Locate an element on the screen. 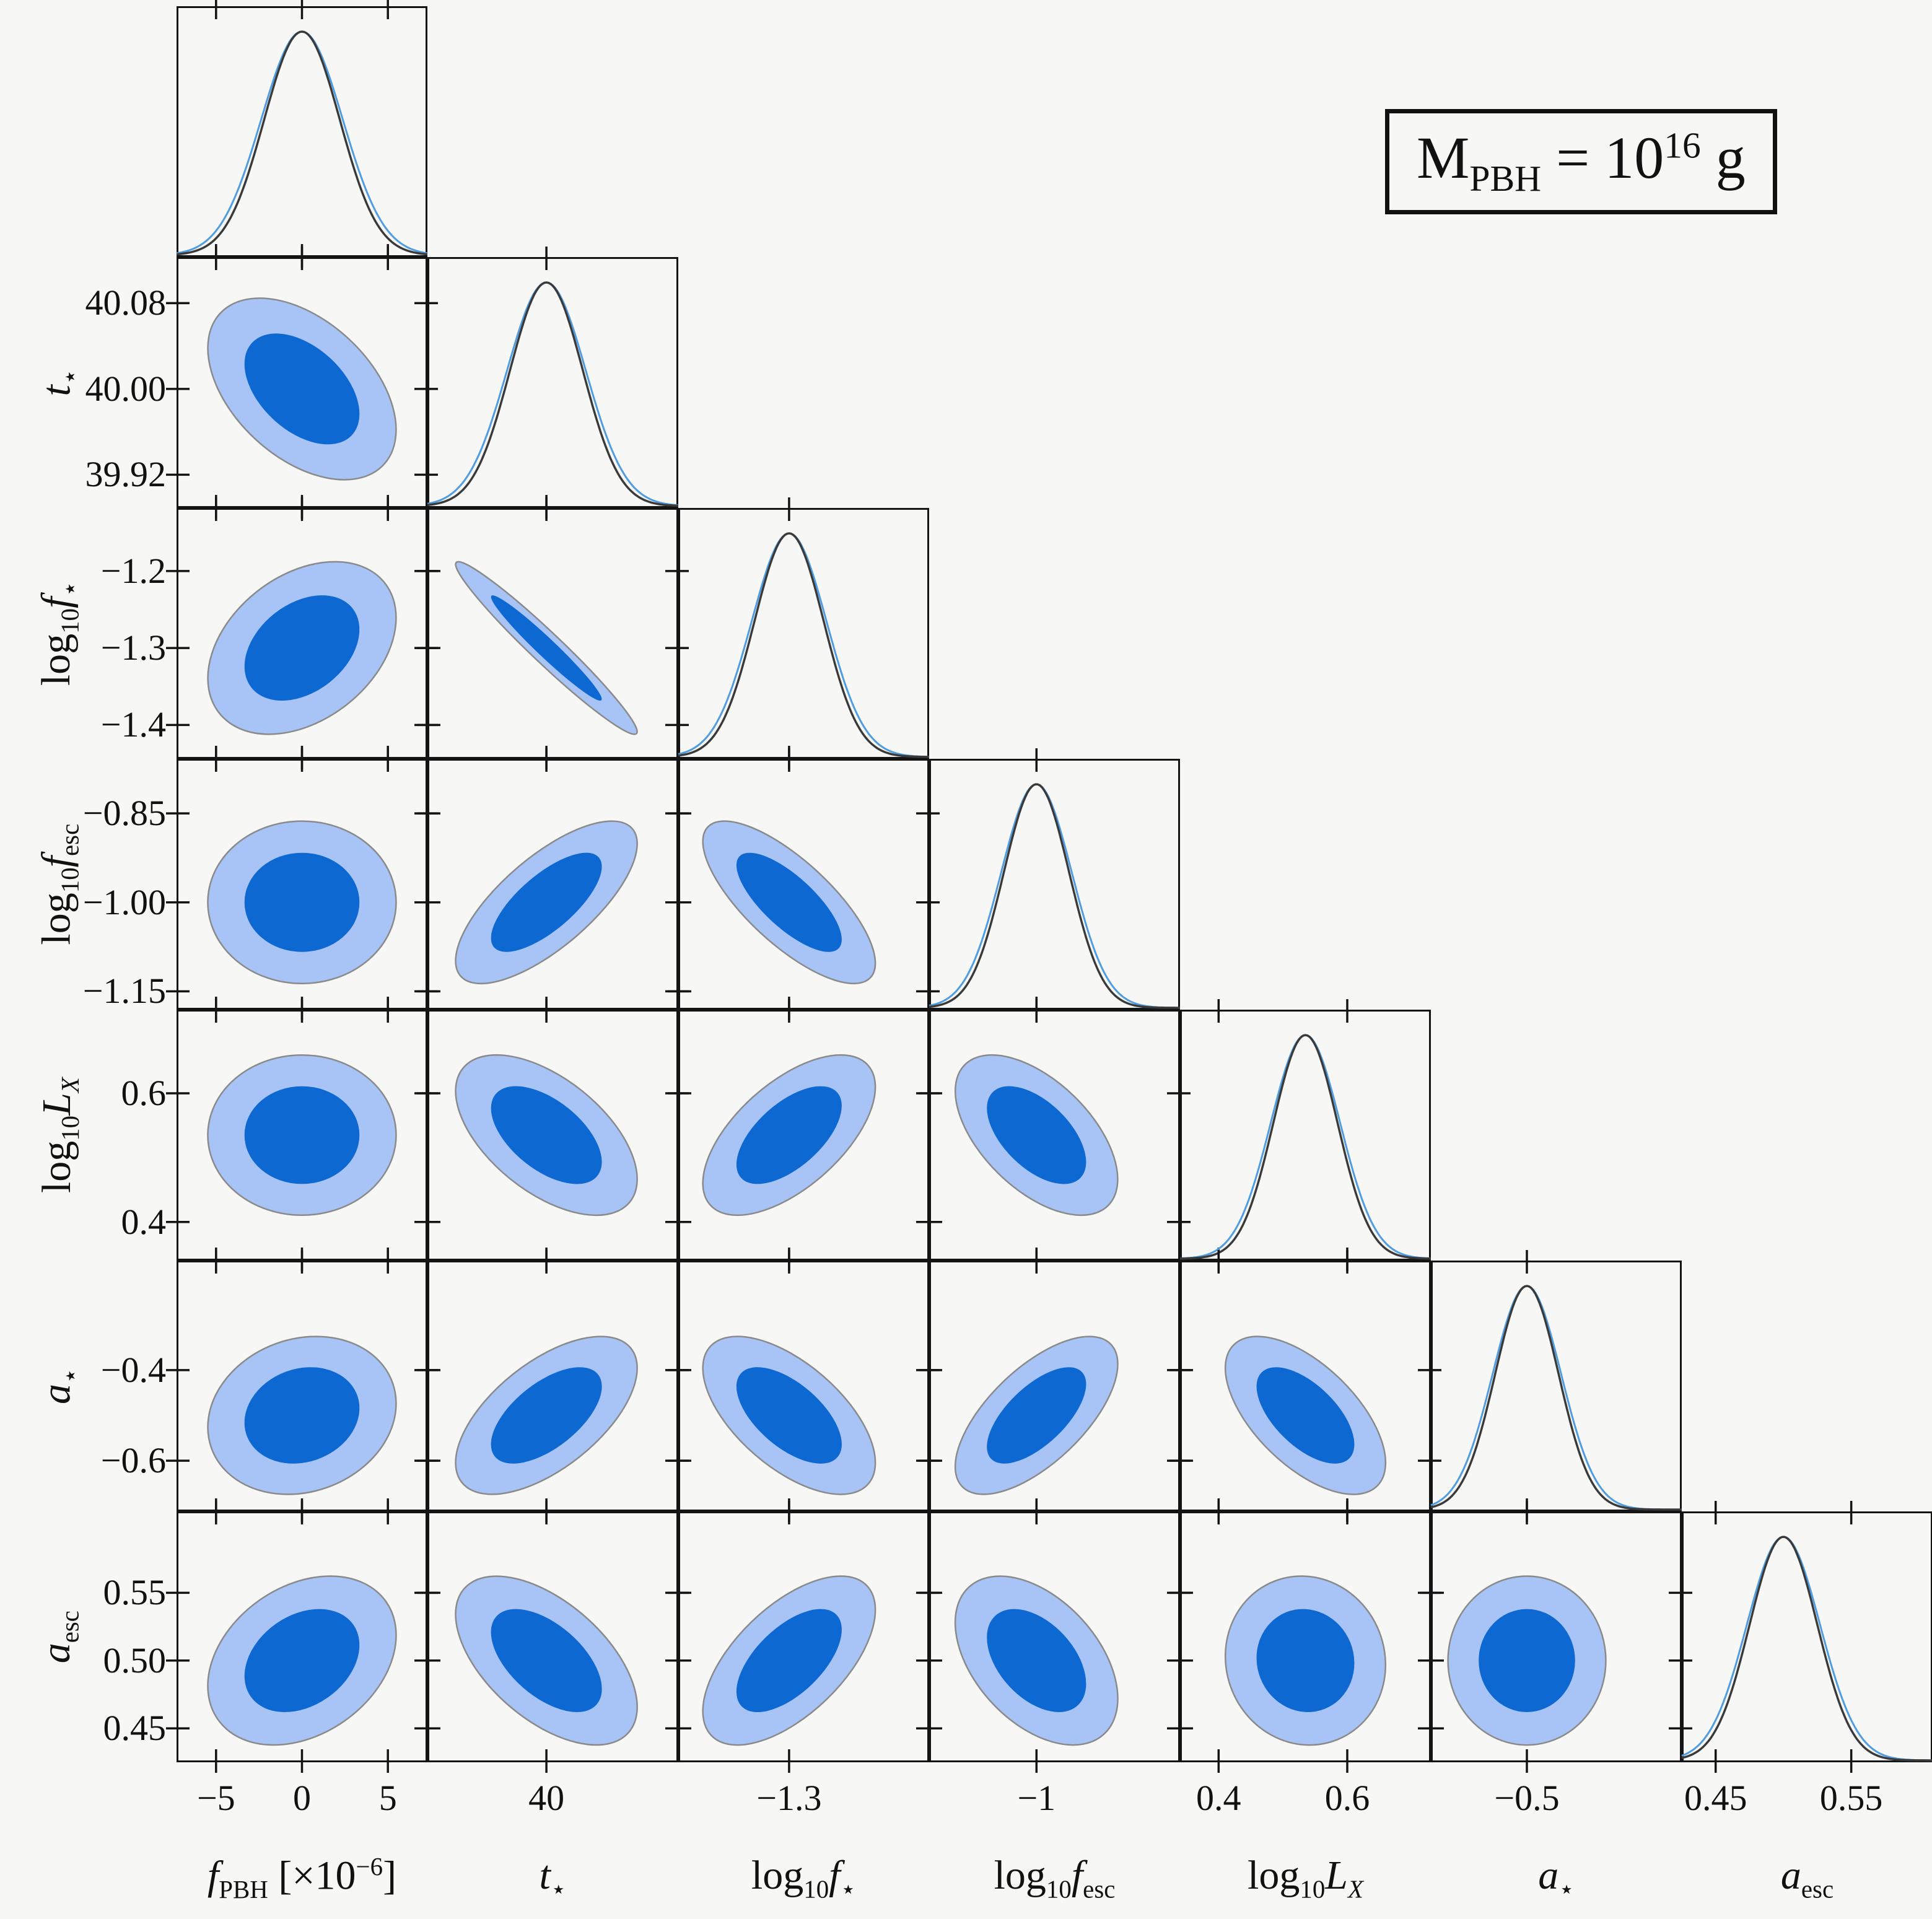  x-tick-label: 40 is located at coordinates (546, 1798).